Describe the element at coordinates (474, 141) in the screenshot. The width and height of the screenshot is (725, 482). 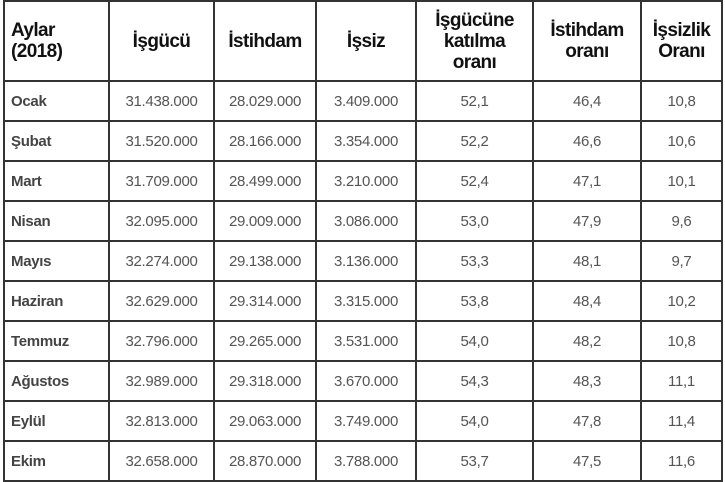
I see `cell-participation-rate: 52,2` at that location.